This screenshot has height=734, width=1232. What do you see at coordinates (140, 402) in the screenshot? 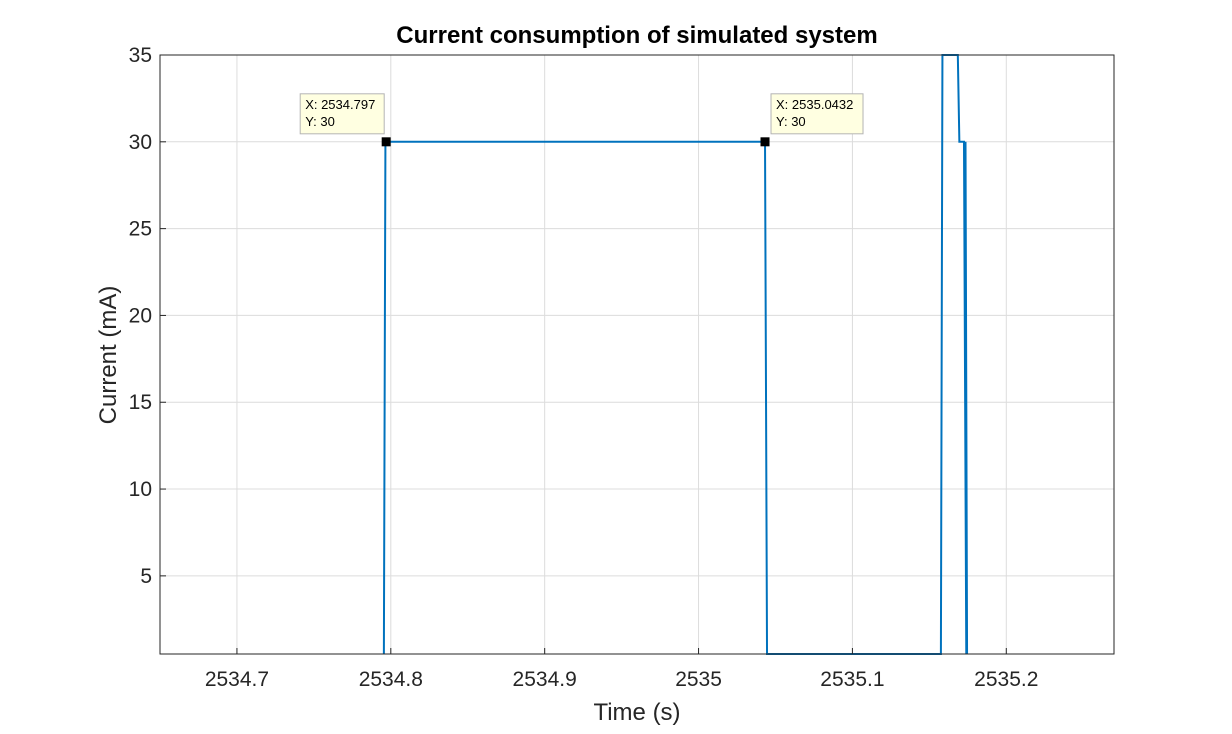
I see `y-tick-label: 15` at bounding box center [140, 402].